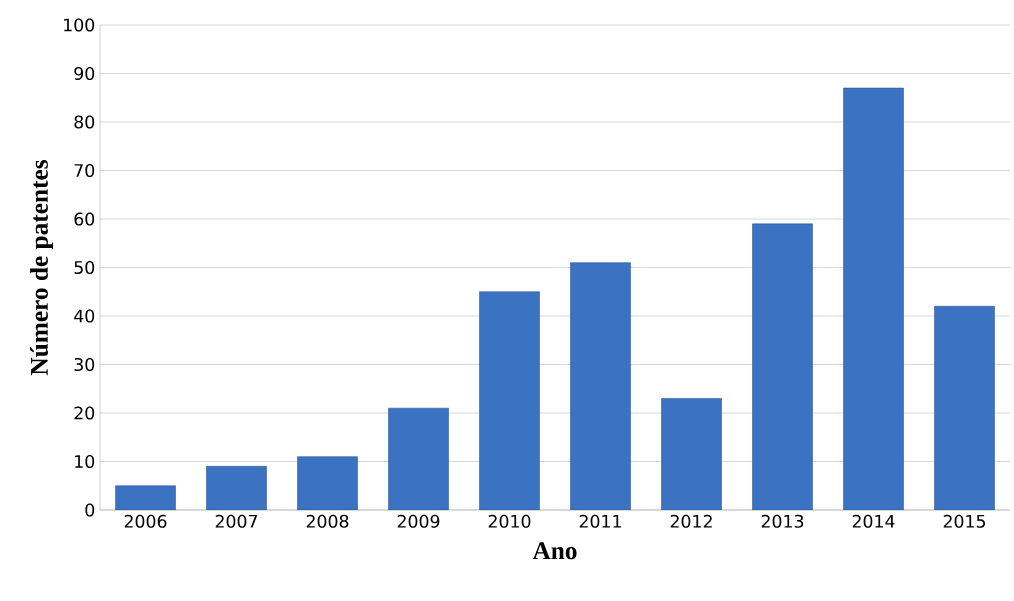  What do you see at coordinates (84, 267) in the screenshot?
I see `y-tick-label: 50` at bounding box center [84, 267].